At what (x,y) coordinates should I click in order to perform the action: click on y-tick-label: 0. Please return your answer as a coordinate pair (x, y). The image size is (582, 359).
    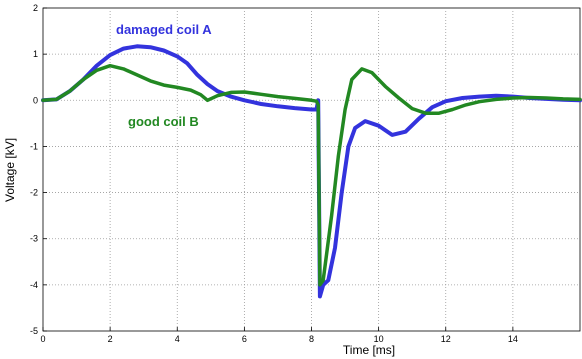
    Looking at the image, I should click on (35, 100).